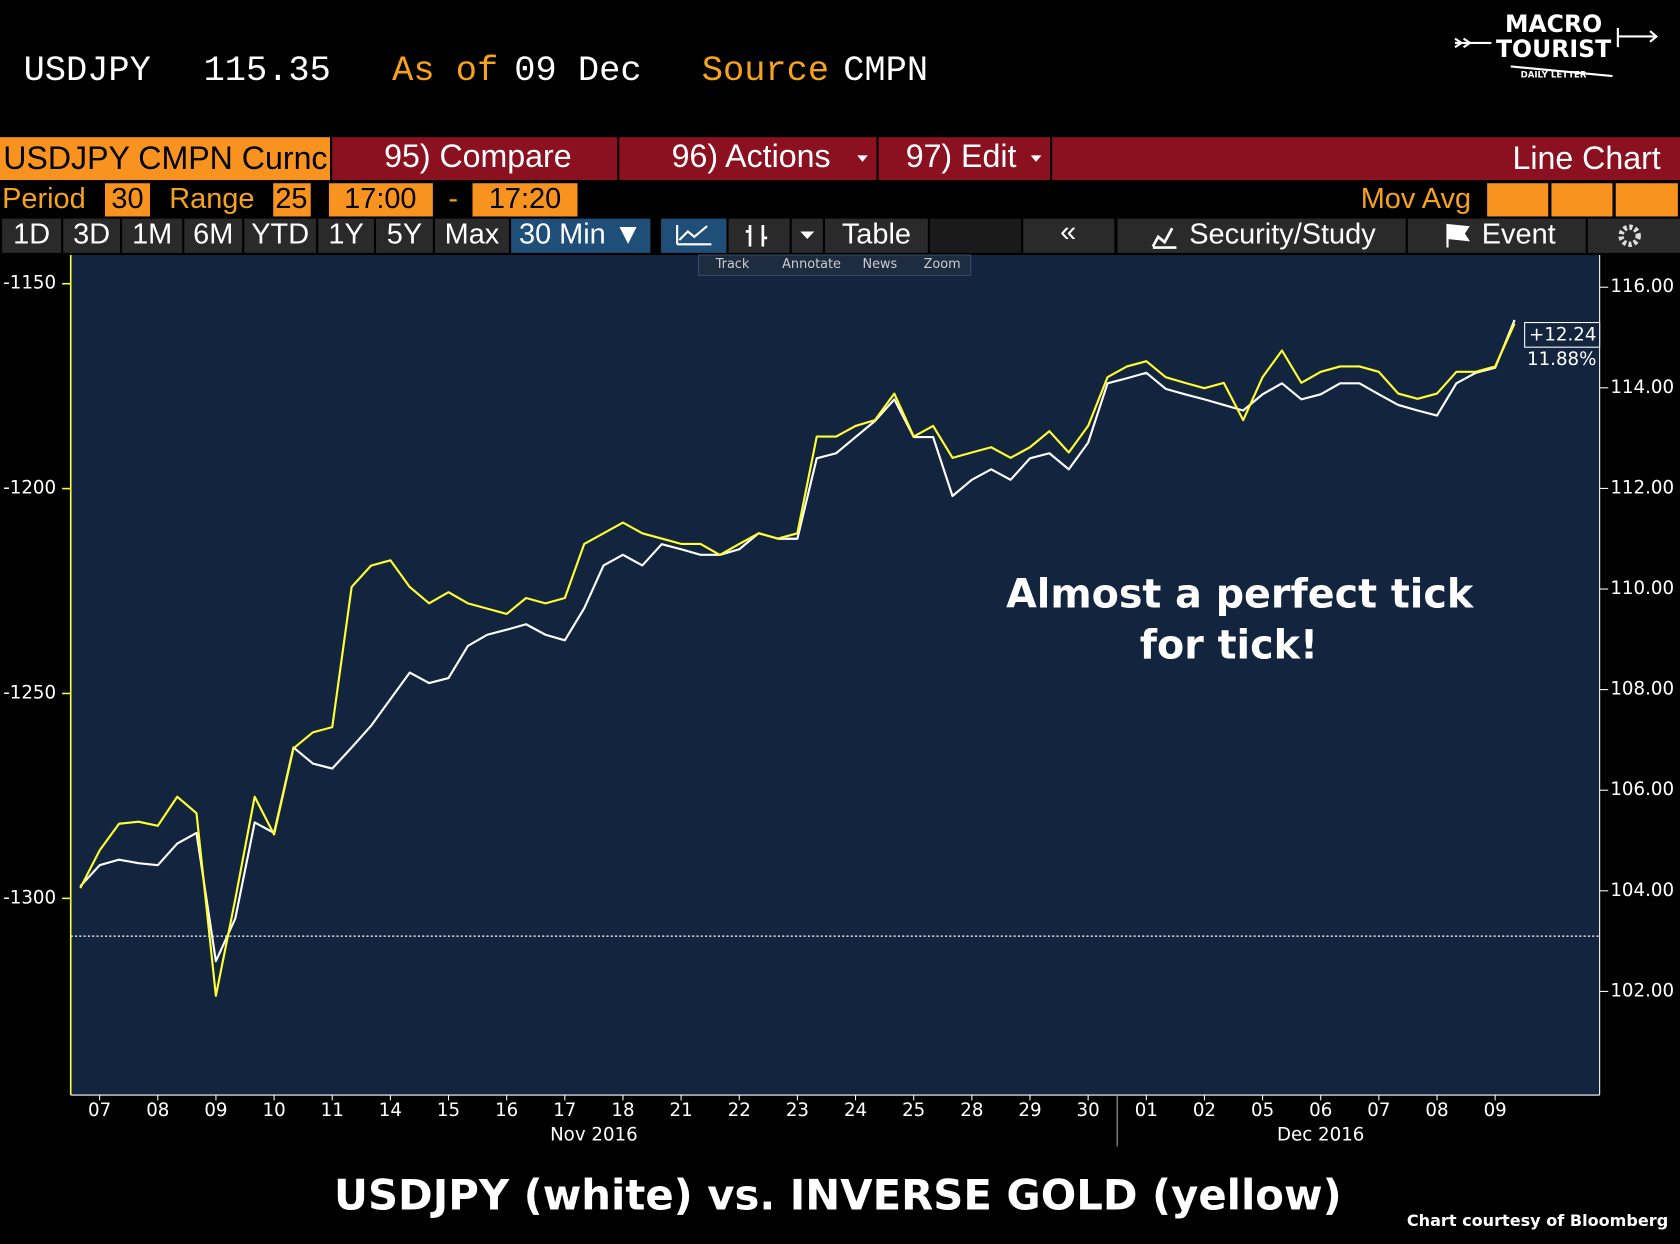 This screenshot has width=1680, height=1244. I want to click on start-time: 17:00, so click(380, 199).